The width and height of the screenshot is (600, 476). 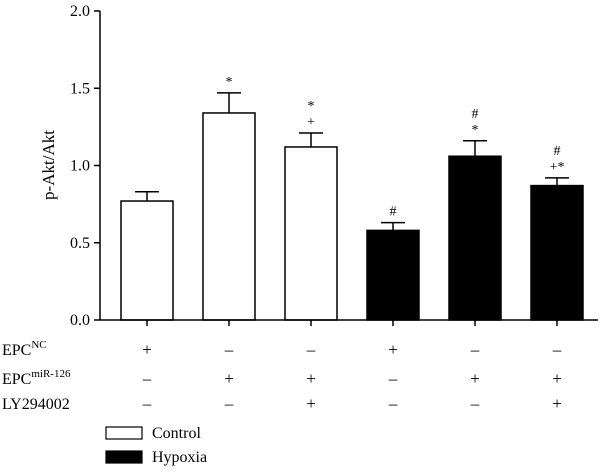 What do you see at coordinates (80, 88) in the screenshot?
I see `y-tick-label: 1.5` at bounding box center [80, 88].